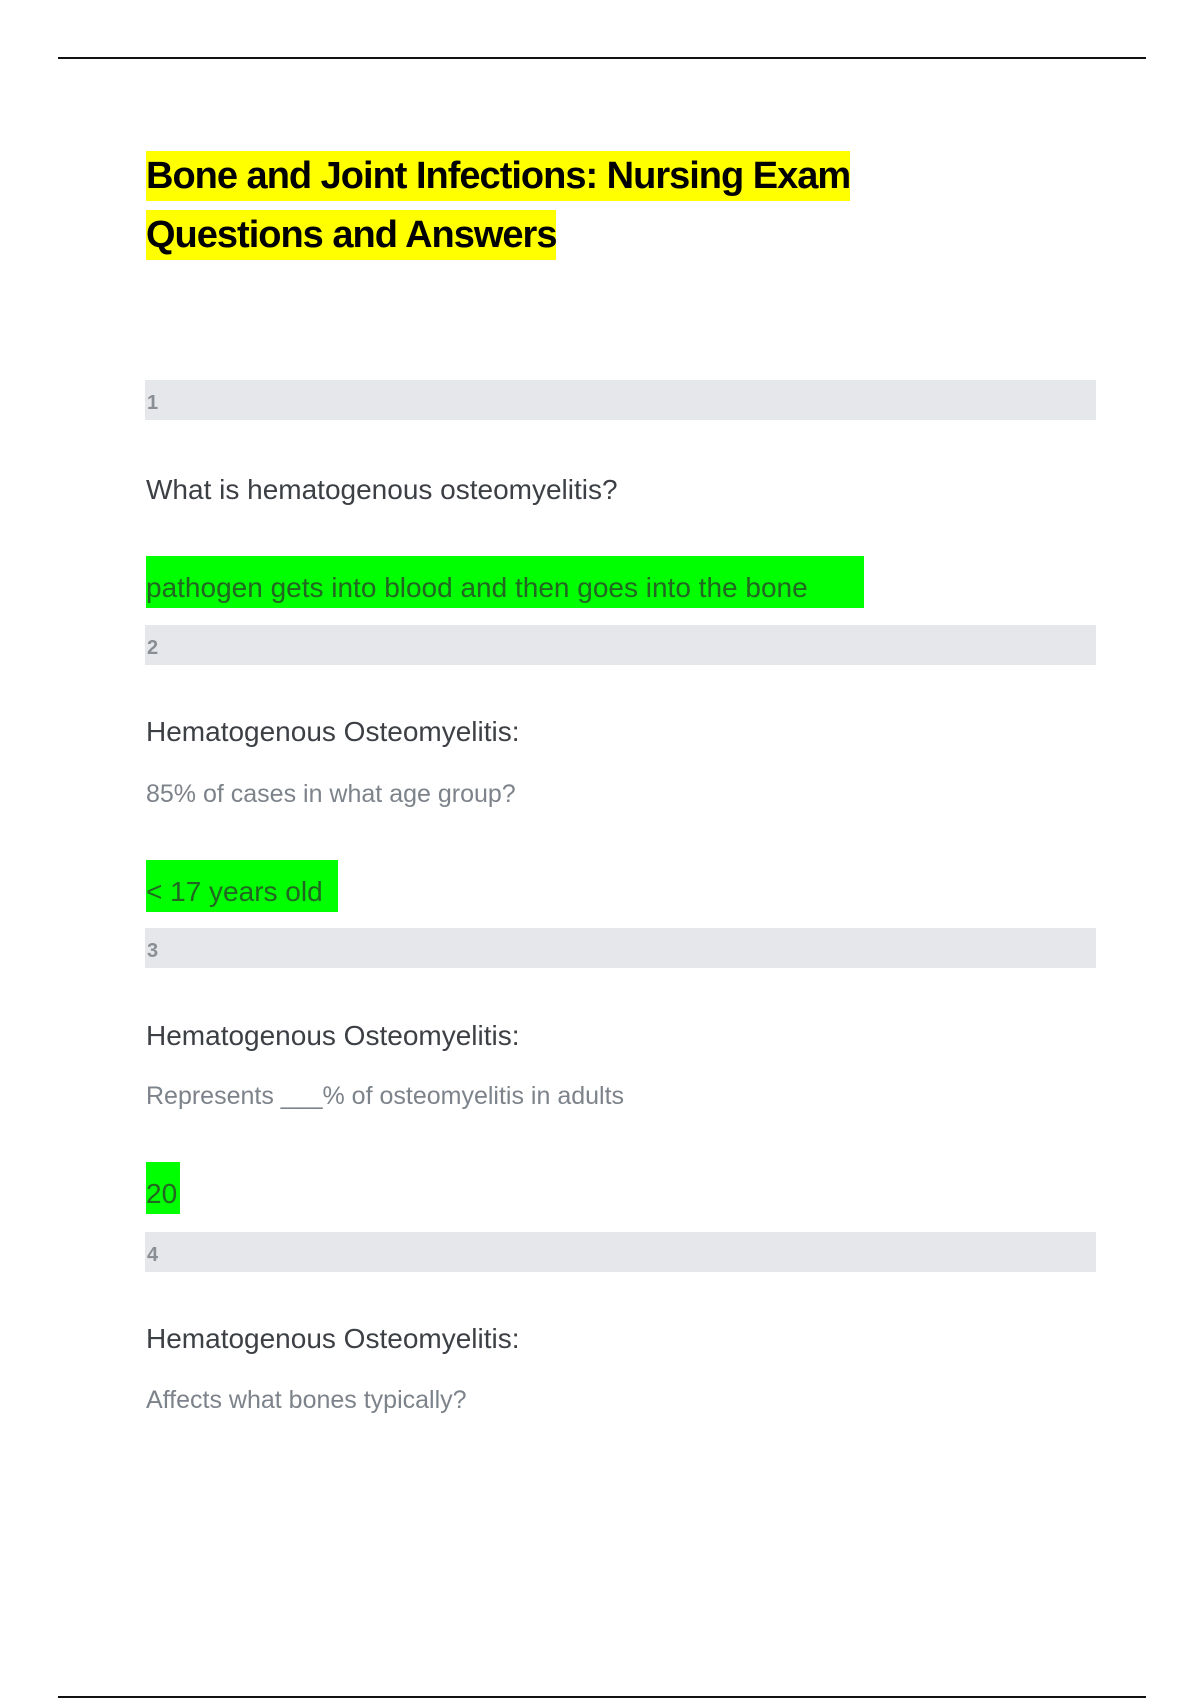 This screenshot has width=1200, height=1700. Describe the element at coordinates (620, 1252) in the screenshot. I see `card-number-bar: 4` at that location.